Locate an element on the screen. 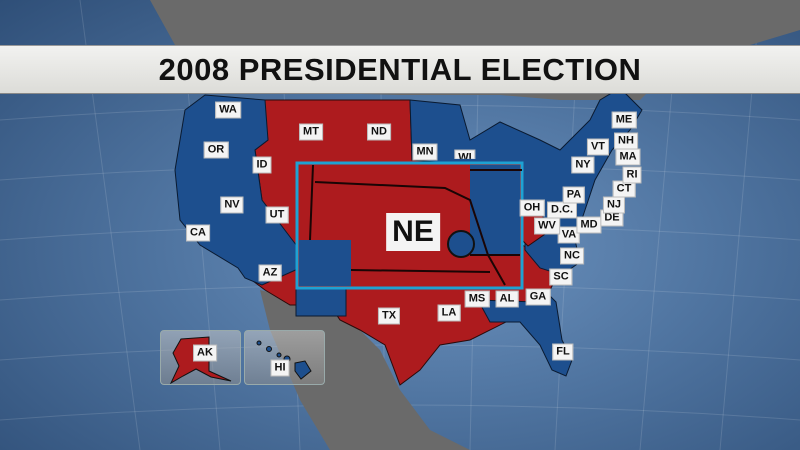 This screenshot has height=450, width=800. state-label-wa: WA is located at coordinates (228, 110).